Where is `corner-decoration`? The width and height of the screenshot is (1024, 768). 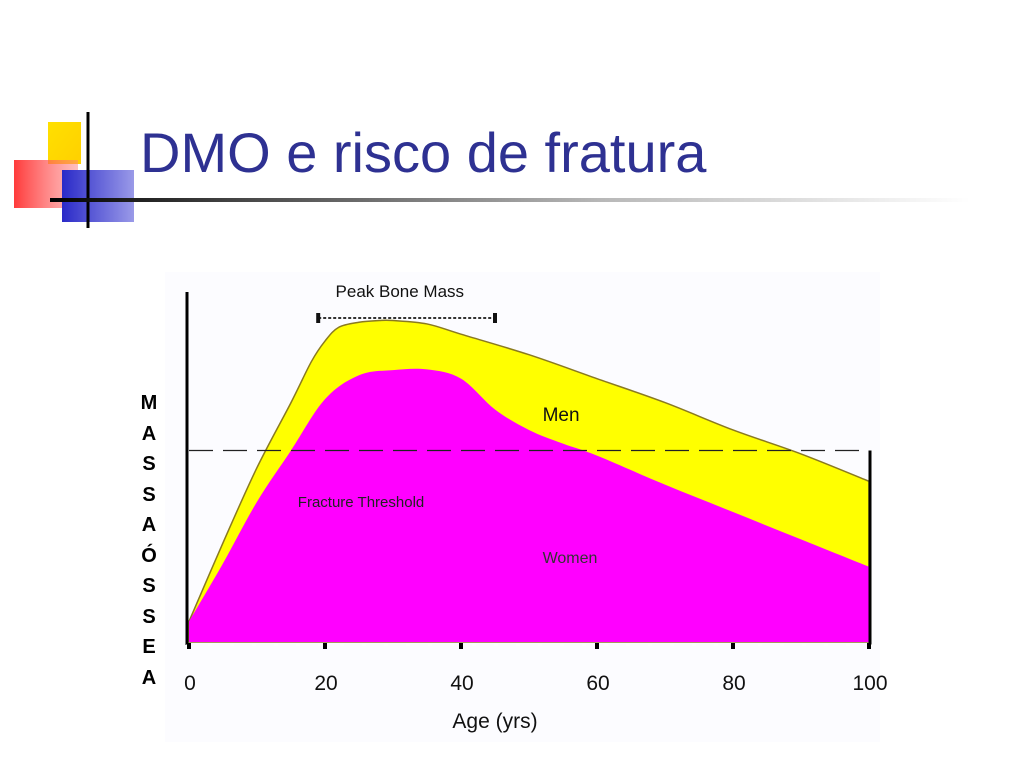 corner-decoration is located at coordinates (74, 170).